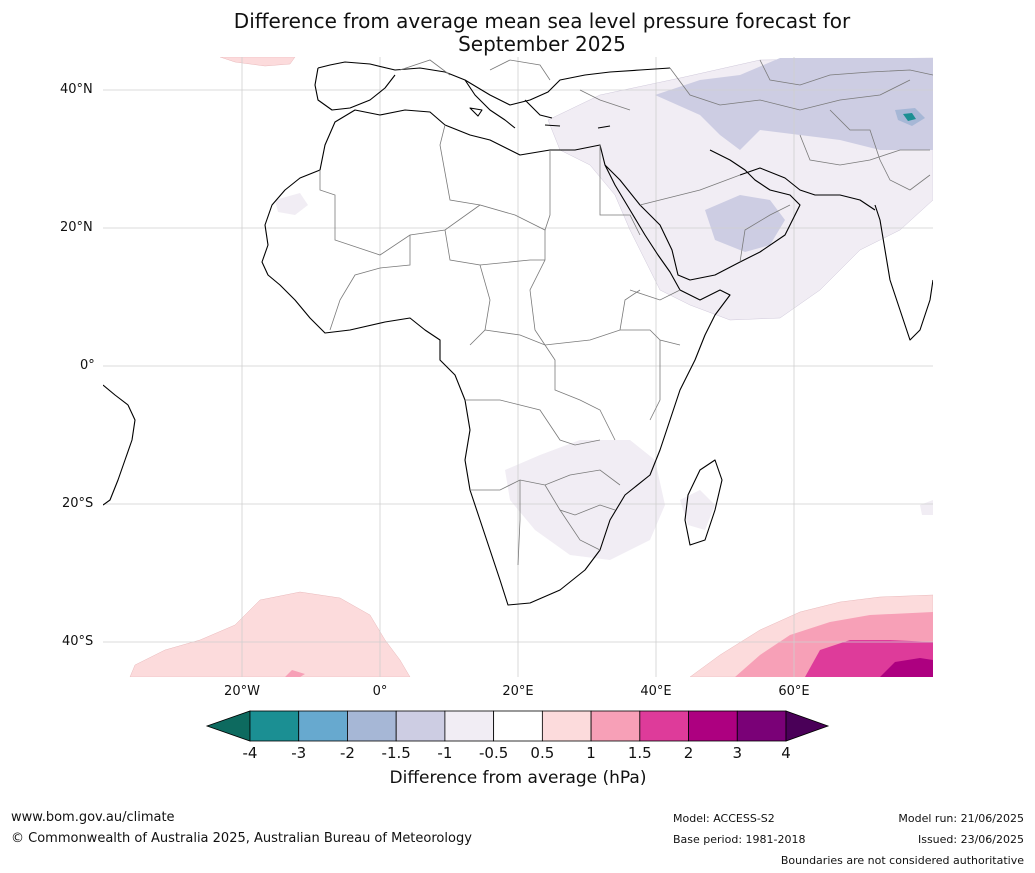 Image resolution: width=1035 pixels, height=873 pixels. I want to click on colorbar-under-arrow, so click(228, 726).